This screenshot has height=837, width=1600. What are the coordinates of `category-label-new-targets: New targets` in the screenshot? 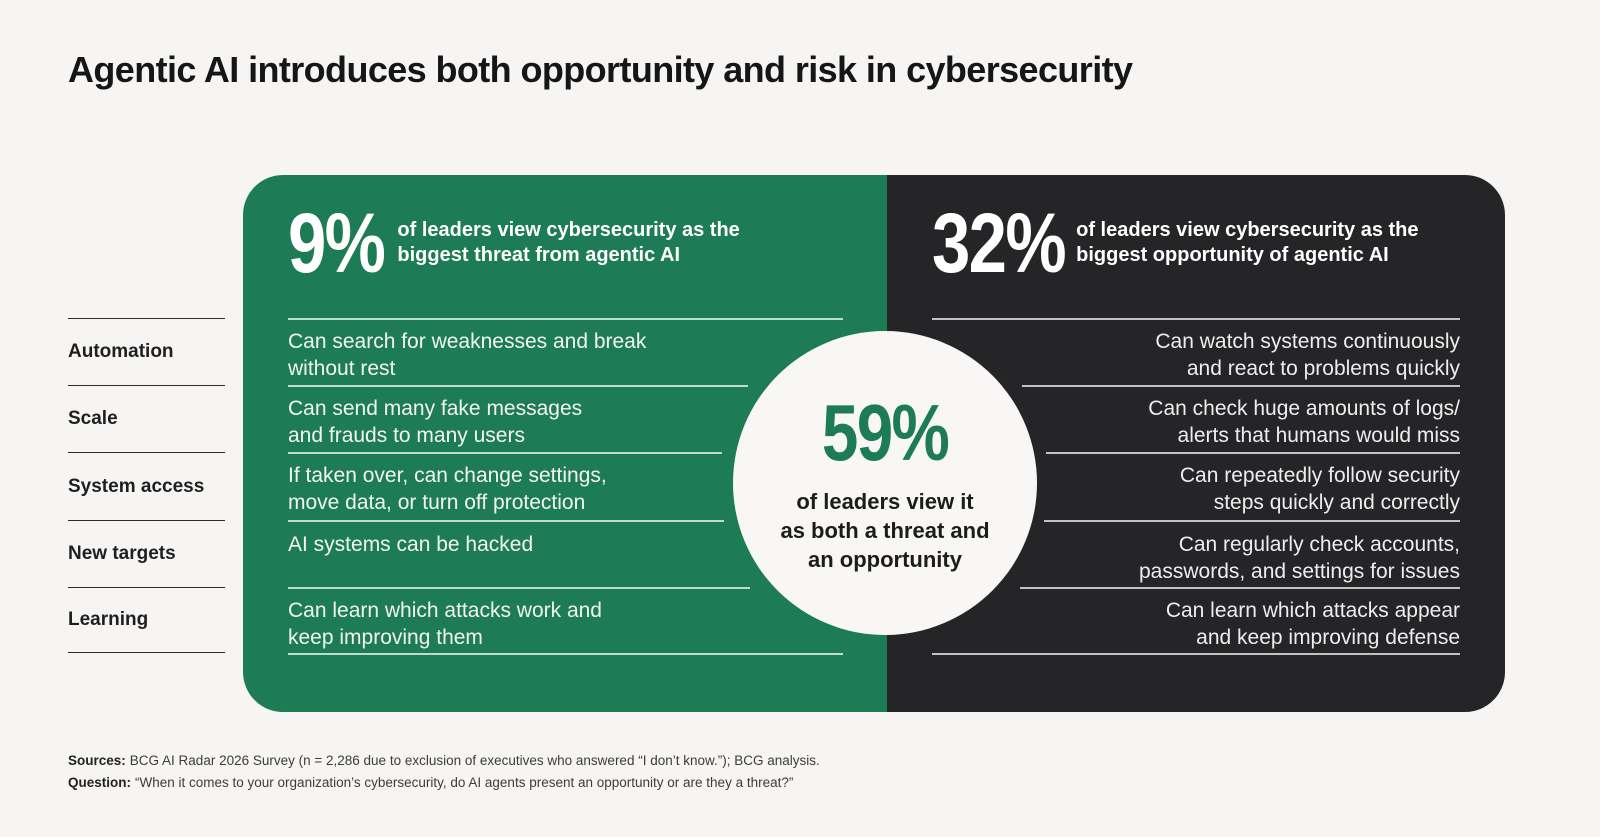 It's located at (146, 553).